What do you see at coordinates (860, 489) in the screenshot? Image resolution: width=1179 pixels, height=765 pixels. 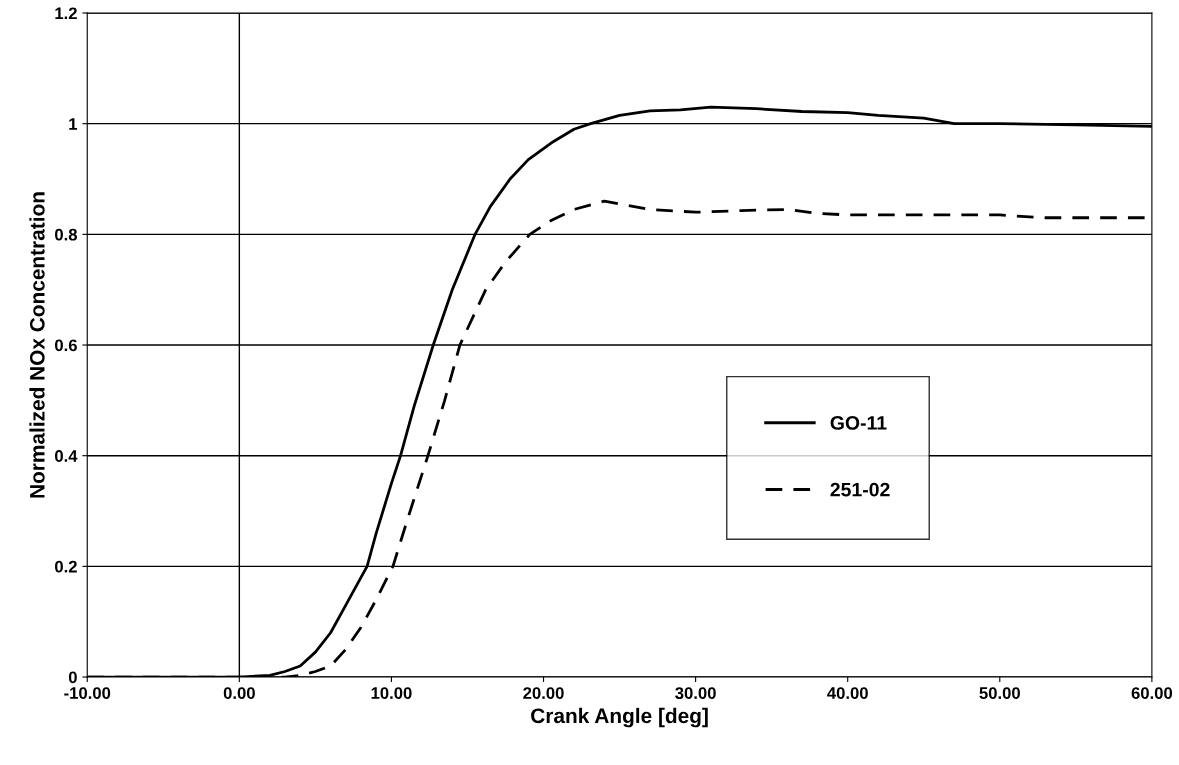 I see `legend-label: 251-02` at bounding box center [860, 489].